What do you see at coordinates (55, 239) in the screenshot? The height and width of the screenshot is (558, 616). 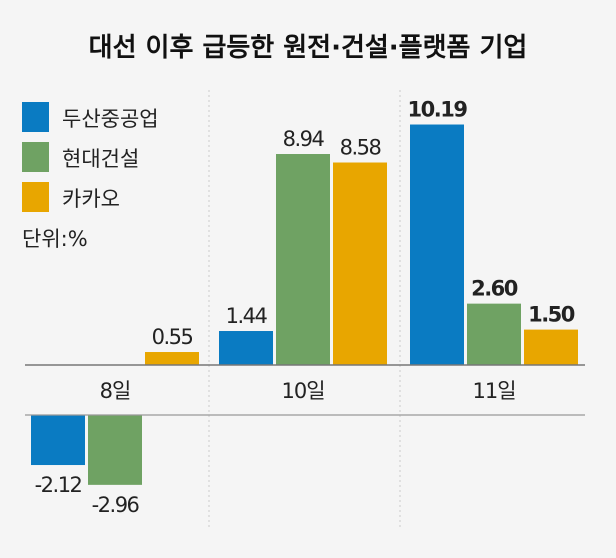 I see `unit-label: 단위:%` at bounding box center [55, 239].